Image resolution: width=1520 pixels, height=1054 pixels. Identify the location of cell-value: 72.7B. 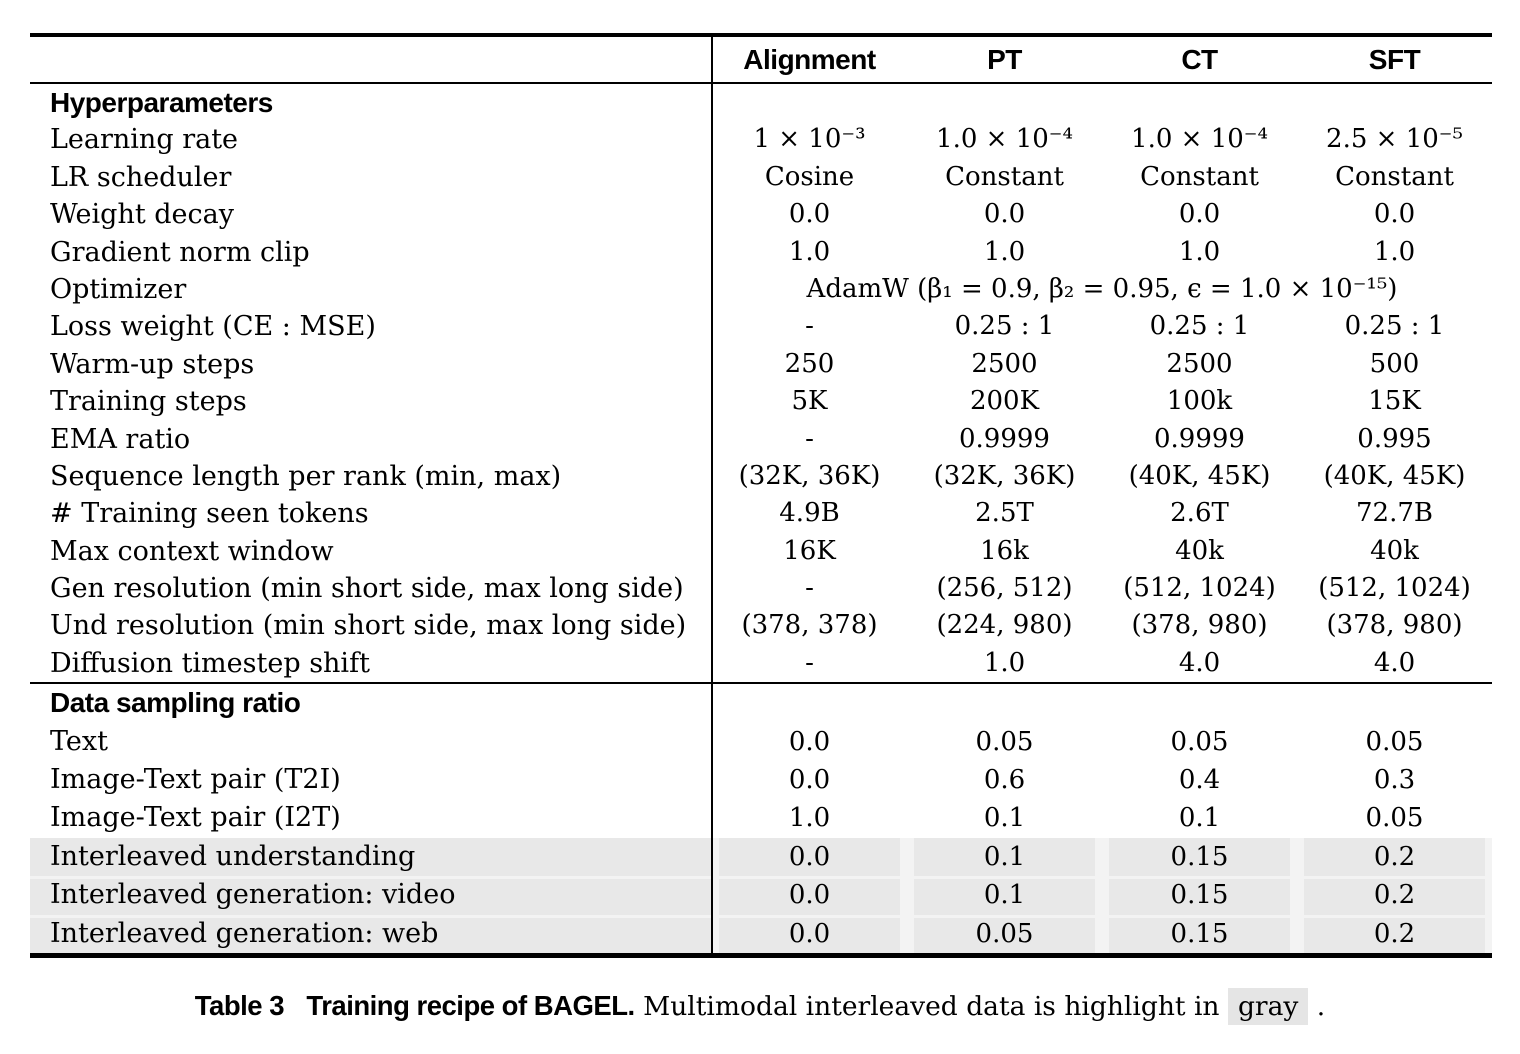
(1394, 513).